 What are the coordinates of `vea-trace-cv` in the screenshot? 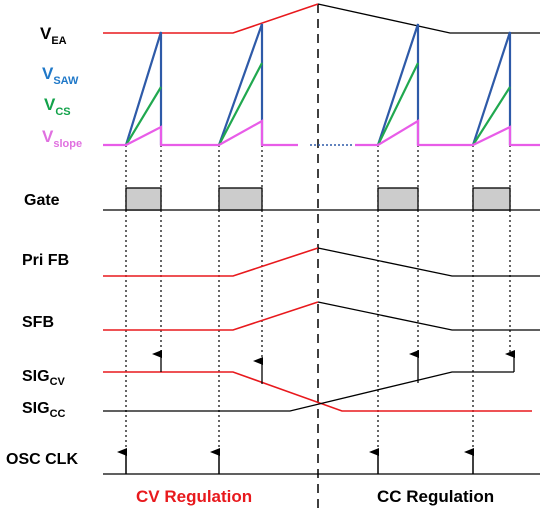 It's located at (210, 18).